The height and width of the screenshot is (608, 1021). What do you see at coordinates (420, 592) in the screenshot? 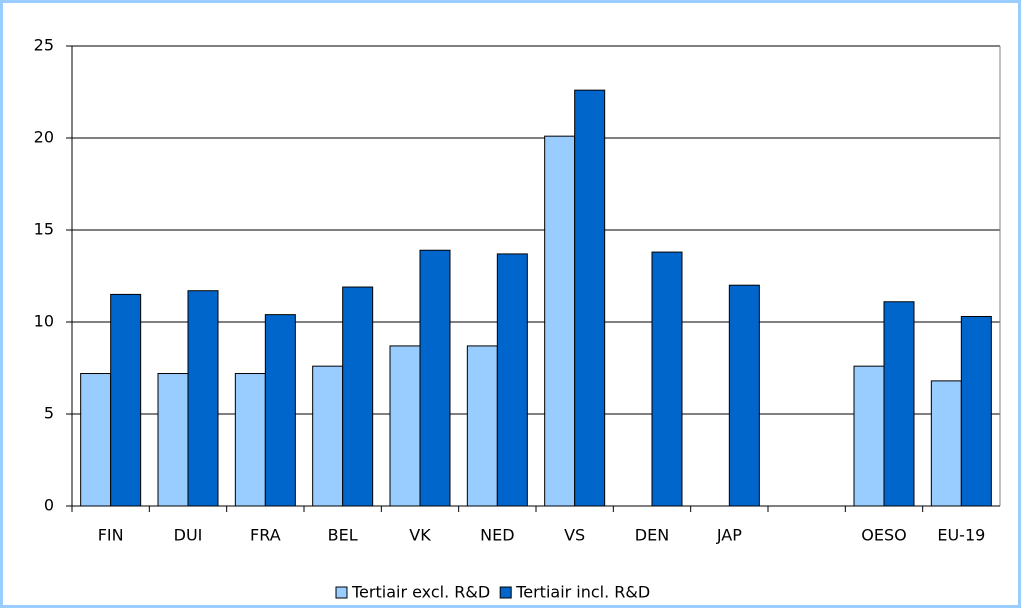
I see `legend-label: Tertiair excl. R&D` at bounding box center [420, 592].